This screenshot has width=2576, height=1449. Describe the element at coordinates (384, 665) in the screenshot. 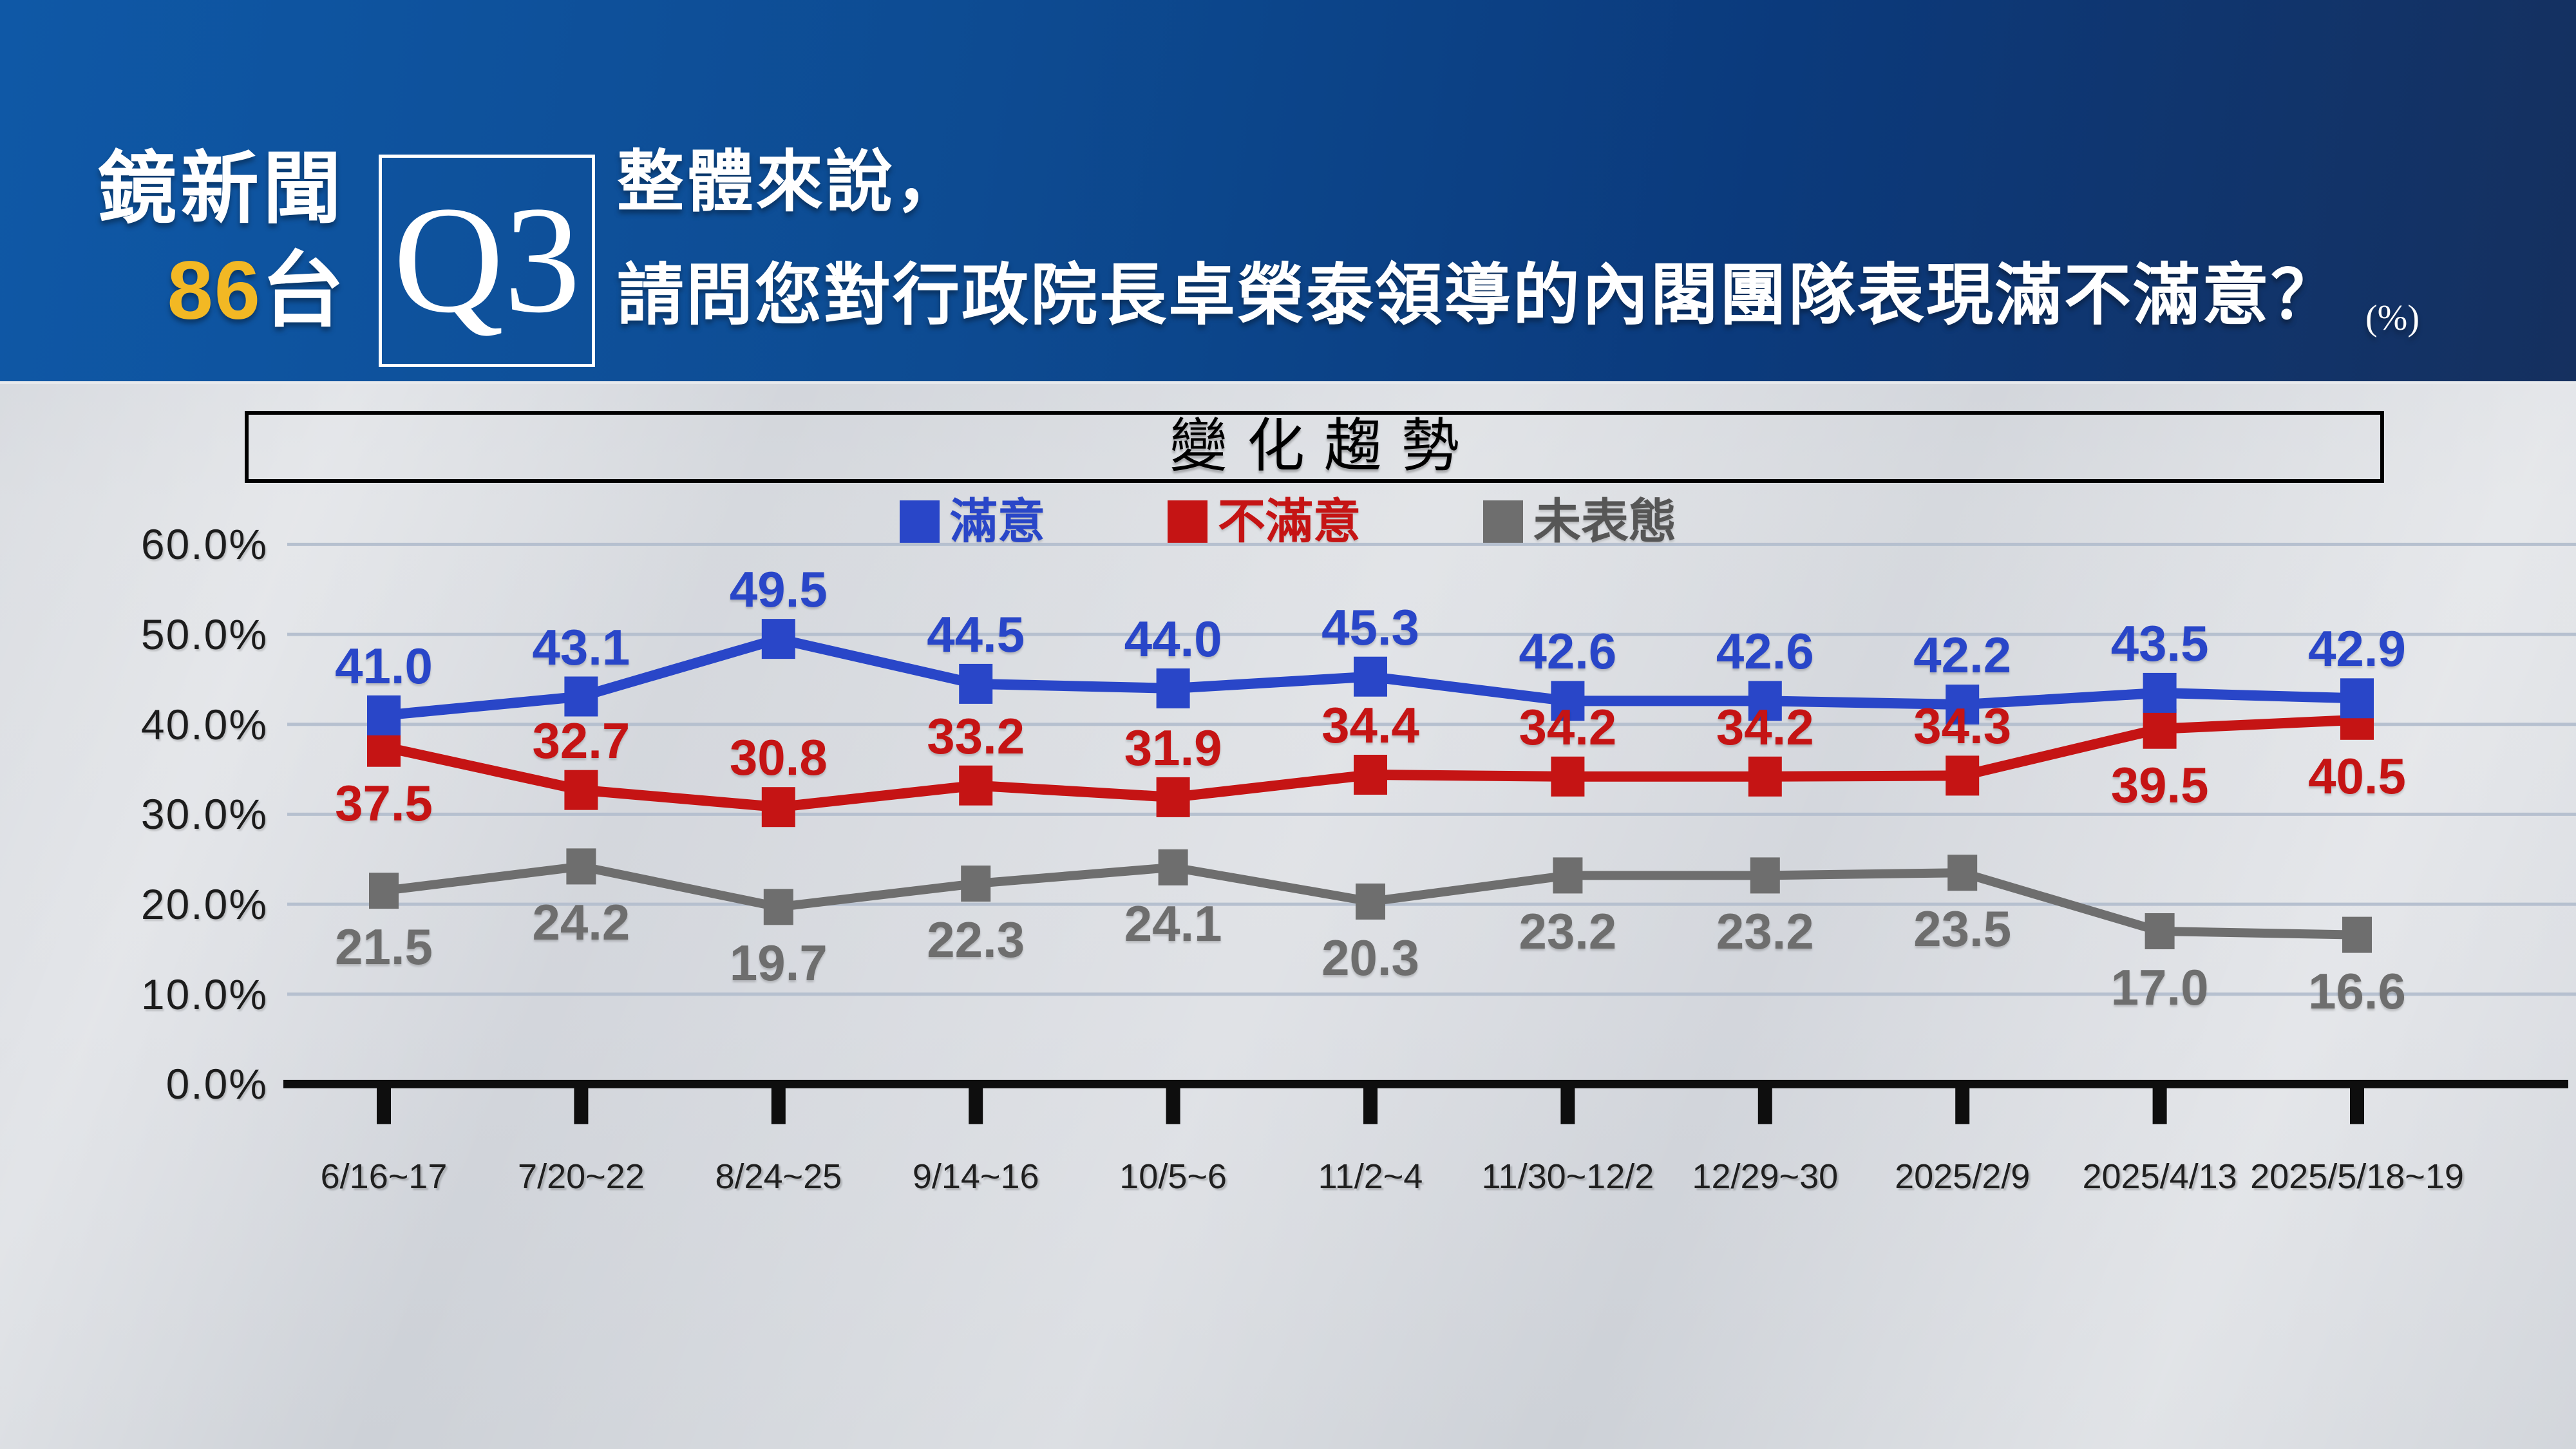

I see `data-label-satisfied: 41.0` at that location.